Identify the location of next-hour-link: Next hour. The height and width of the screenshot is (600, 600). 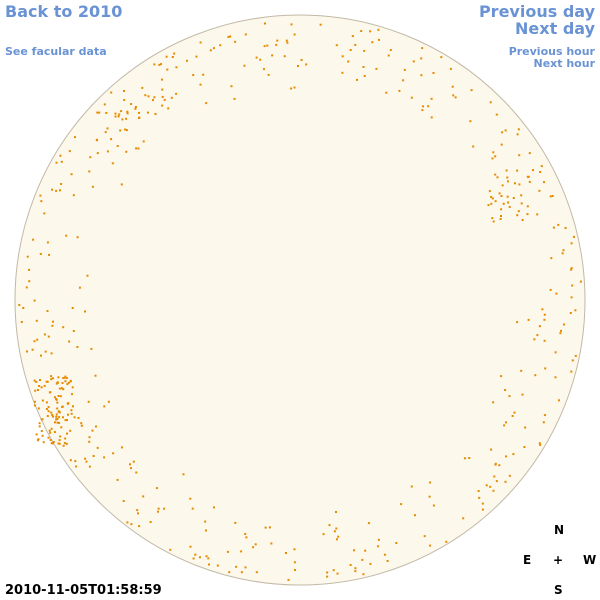
(564, 63).